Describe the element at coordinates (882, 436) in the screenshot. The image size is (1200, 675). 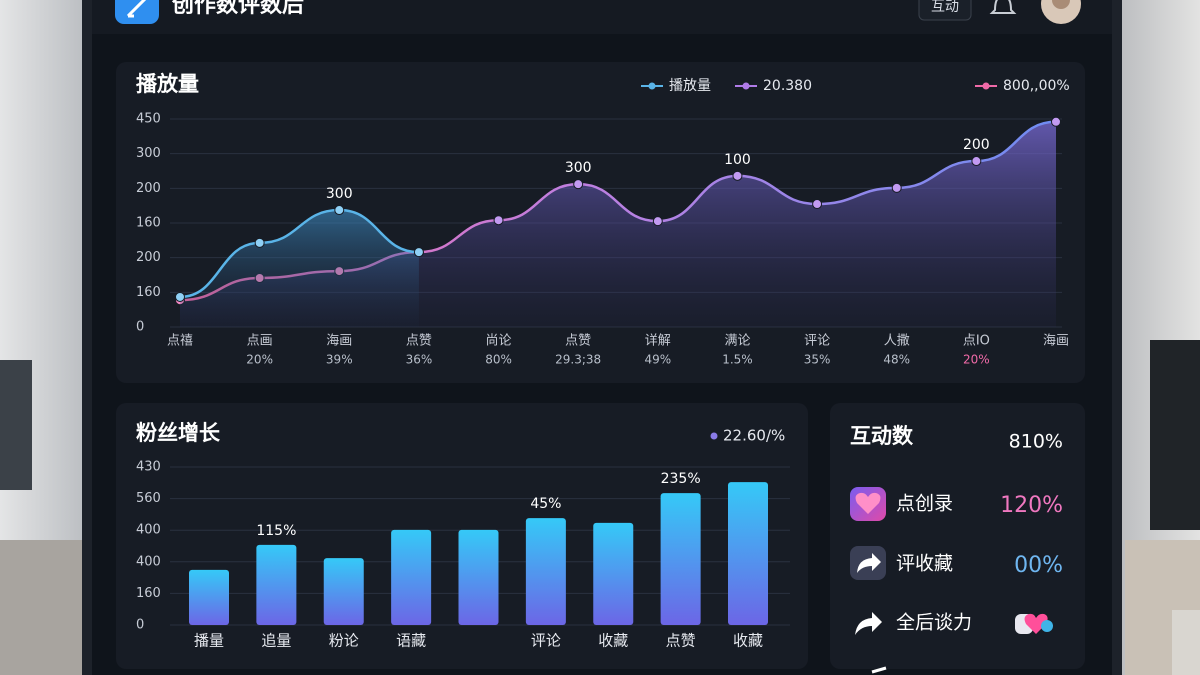
I see `interaction-title: 互动数` at that location.